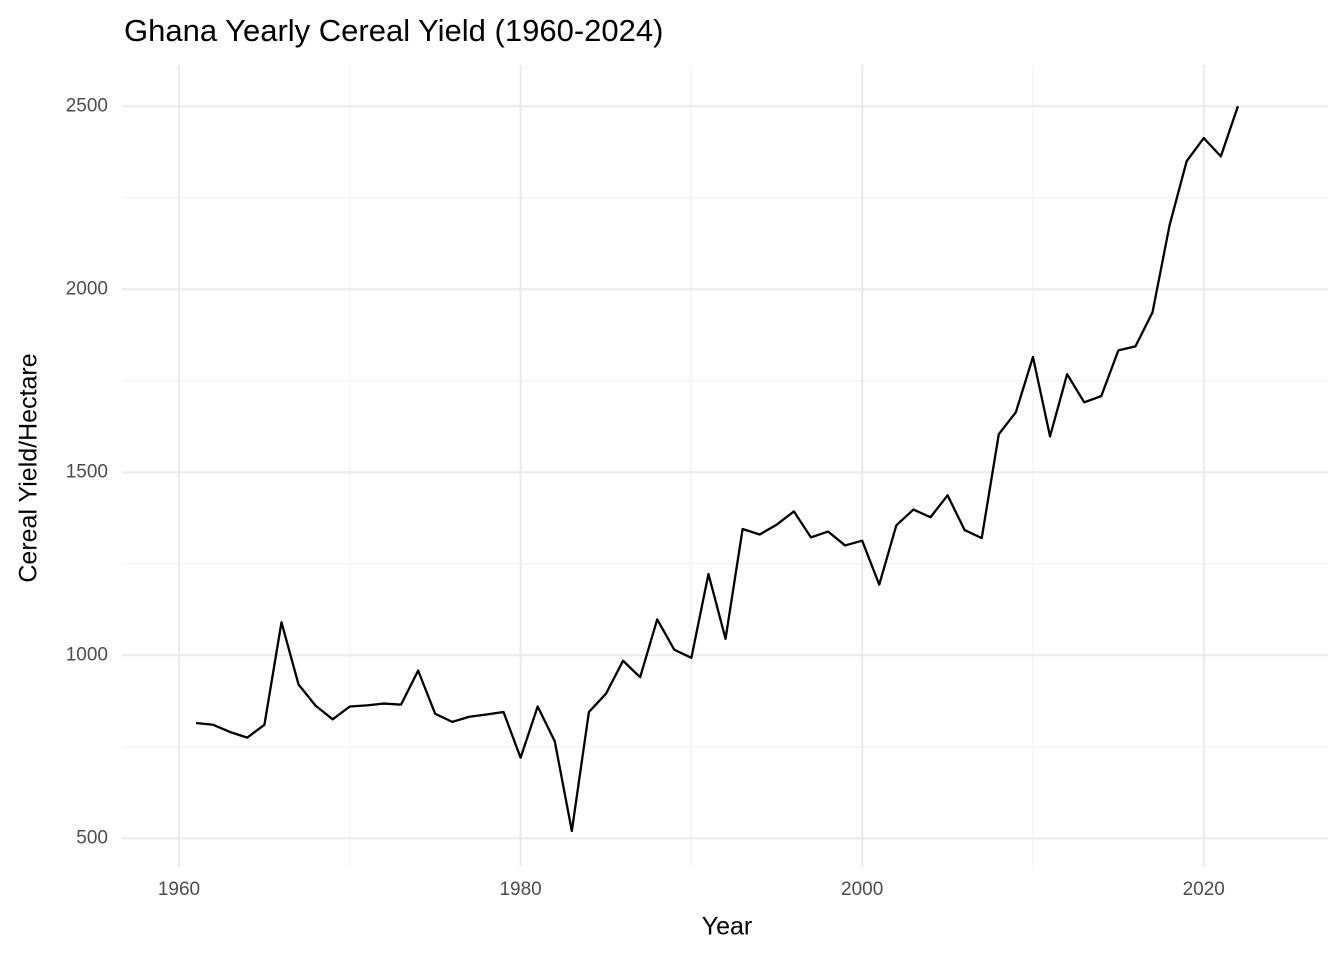 The image size is (1344, 960). I want to click on x-tick-label: 2020, so click(1204, 889).